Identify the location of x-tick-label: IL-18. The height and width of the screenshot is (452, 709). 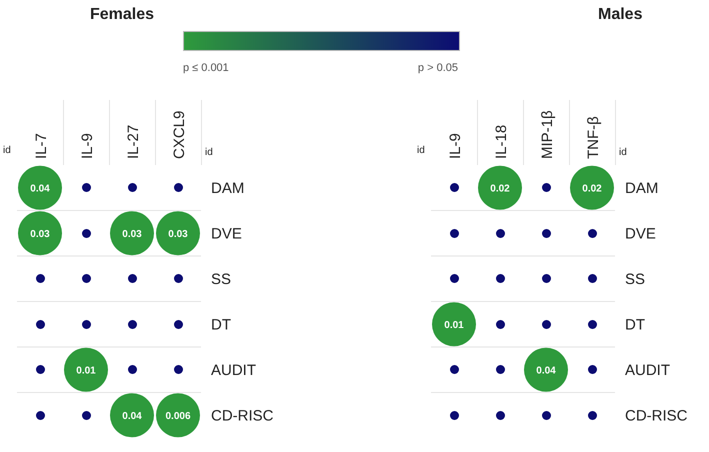
(501, 141).